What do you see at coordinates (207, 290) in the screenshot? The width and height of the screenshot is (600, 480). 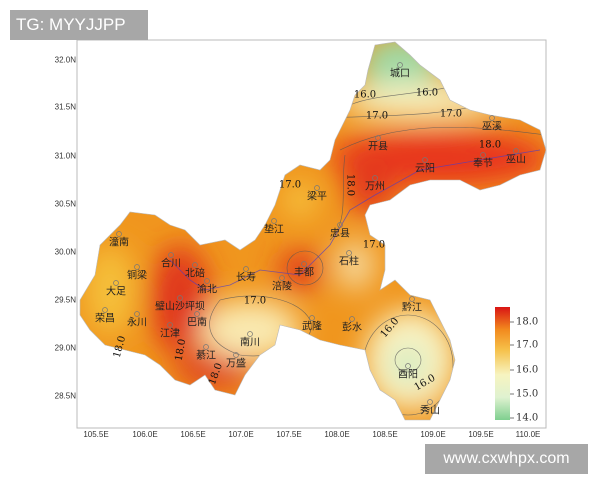 I see `city-label: 渝北` at bounding box center [207, 290].